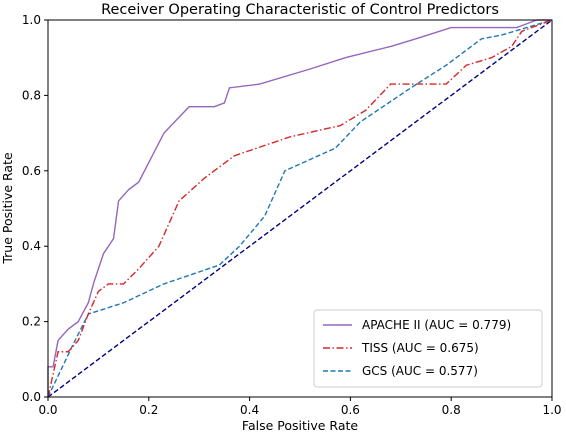 The image size is (566, 437). What do you see at coordinates (31, 246) in the screenshot?
I see `y-tick-label: 0.4` at bounding box center [31, 246].